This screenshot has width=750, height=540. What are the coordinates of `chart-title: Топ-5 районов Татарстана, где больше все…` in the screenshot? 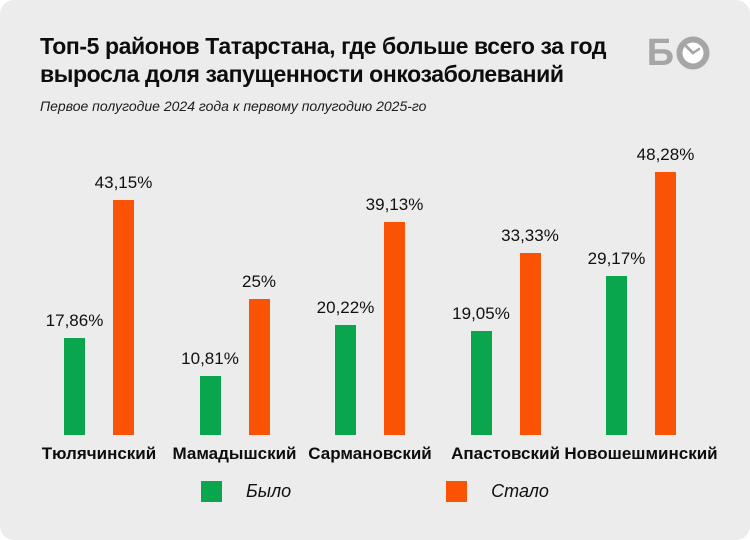 It's located at (323, 60).